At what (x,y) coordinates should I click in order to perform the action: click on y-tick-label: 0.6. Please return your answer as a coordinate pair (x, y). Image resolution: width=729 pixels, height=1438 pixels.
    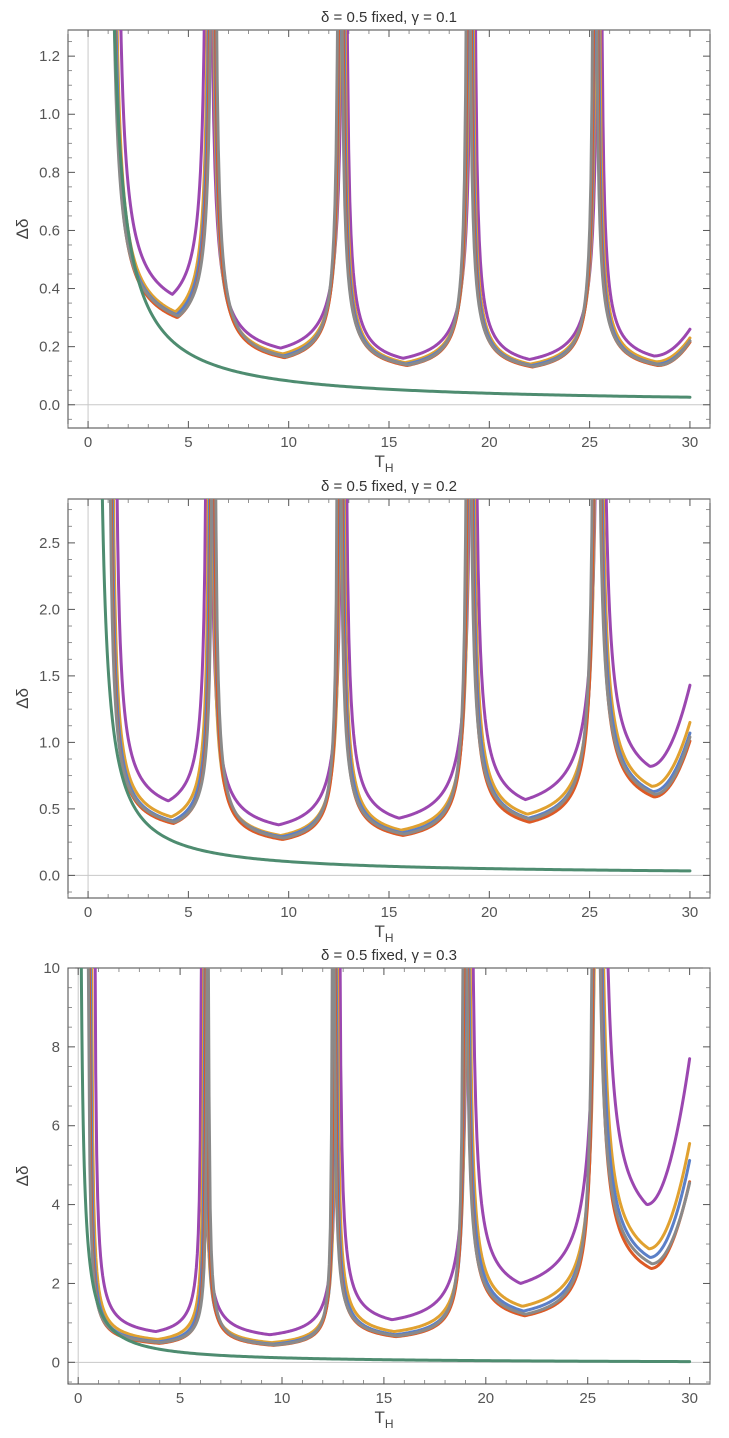
    Looking at the image, I should click on (49, 230).